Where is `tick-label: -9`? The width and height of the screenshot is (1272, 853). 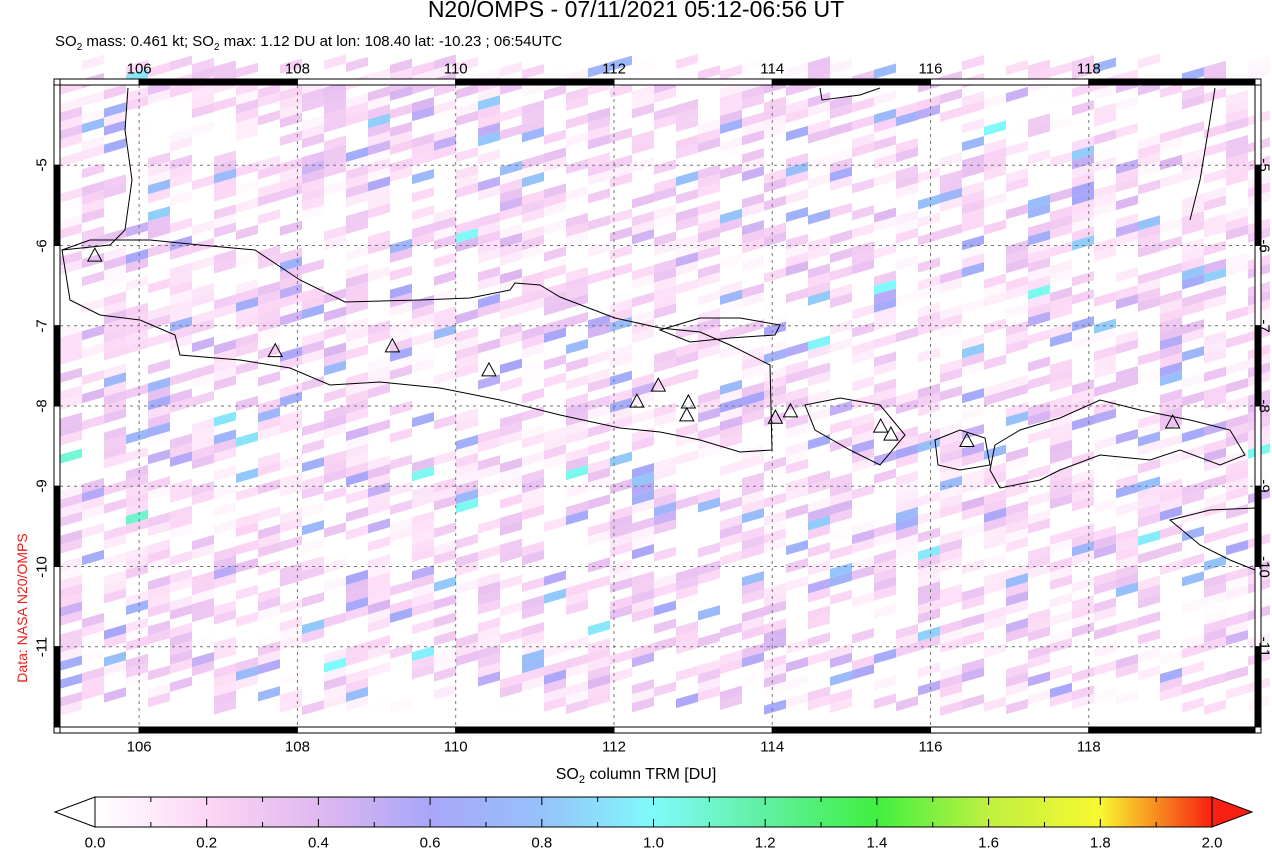
tick-label: -9 is located at coordinates (42, 486).